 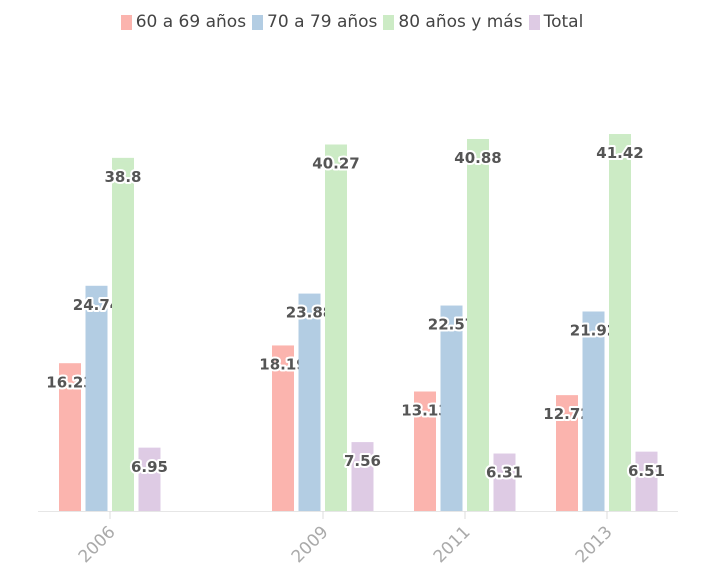 What do you see at coordinates (322, 22) in the screenshot?
I see `legend-label: 70 a 79 años` at bounding box center [322, 22].